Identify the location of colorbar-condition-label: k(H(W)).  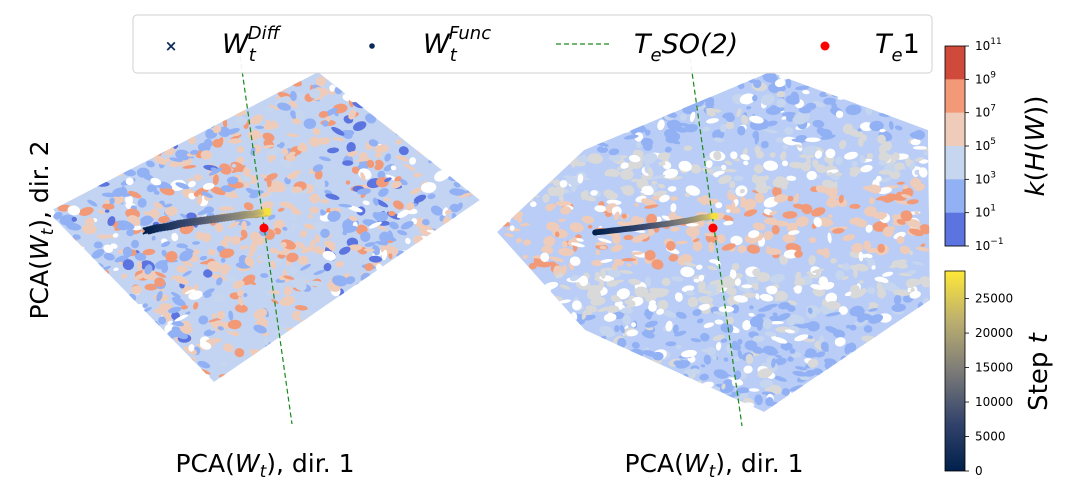
(1036, 146).